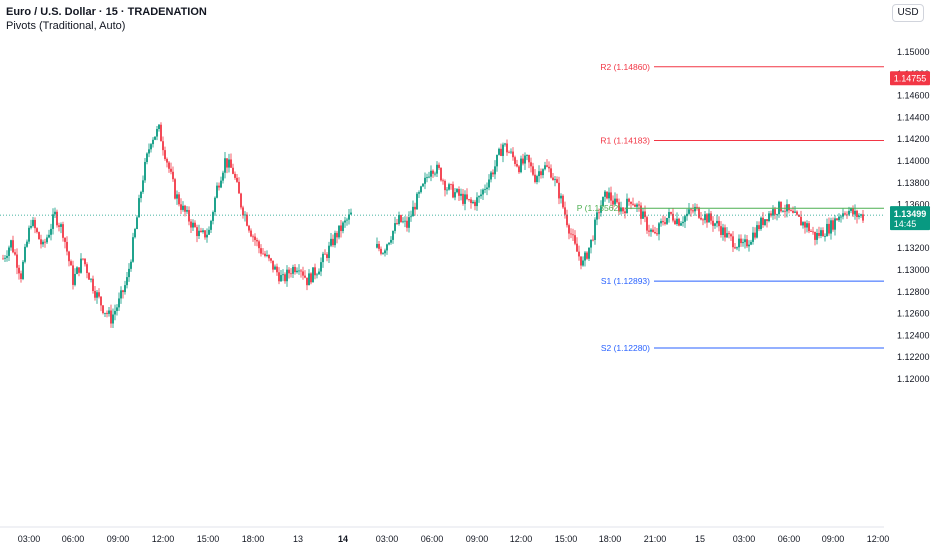  What do you see at coordinates (106, 12) in the screenshot?
I see `symbol-title: Euro / U.S. Dollar · 15 · TRADENATION` at bounding box center [106, 12].